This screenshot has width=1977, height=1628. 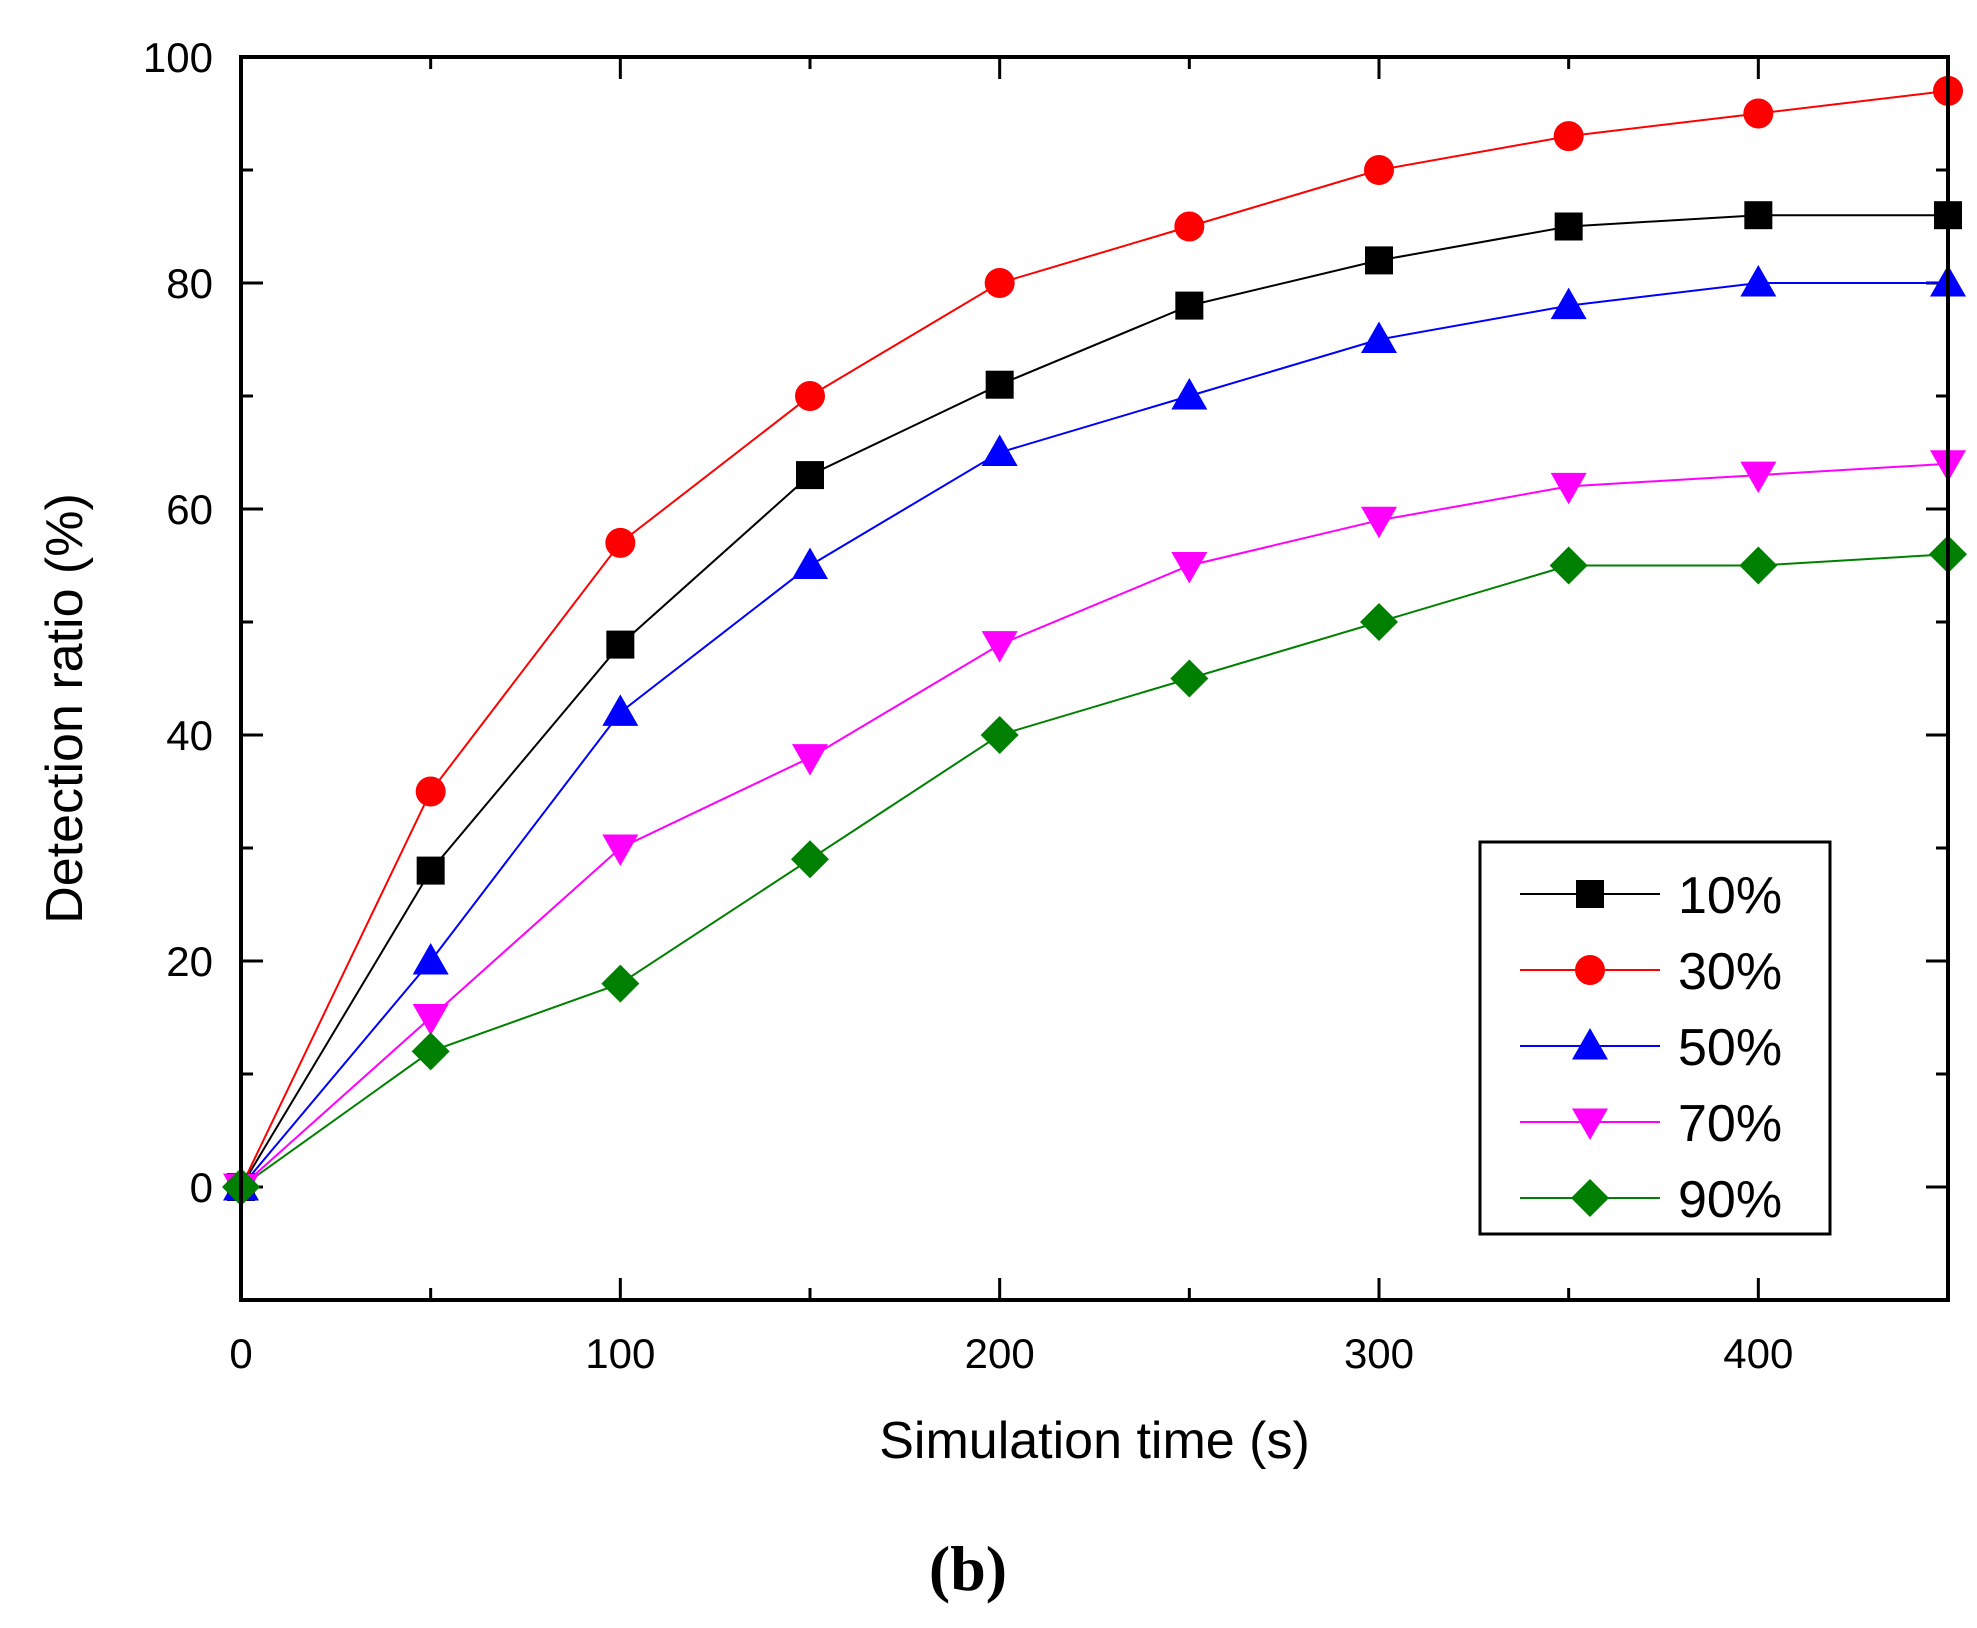 I want to click on figure-caption: (b), so click(x=968, y=1568).